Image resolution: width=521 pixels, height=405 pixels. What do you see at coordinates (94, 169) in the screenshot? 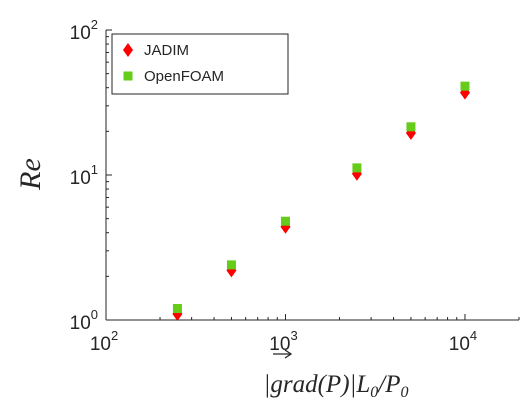
I see `y-tick-exponent: 1` at bounding box center [94, 169].